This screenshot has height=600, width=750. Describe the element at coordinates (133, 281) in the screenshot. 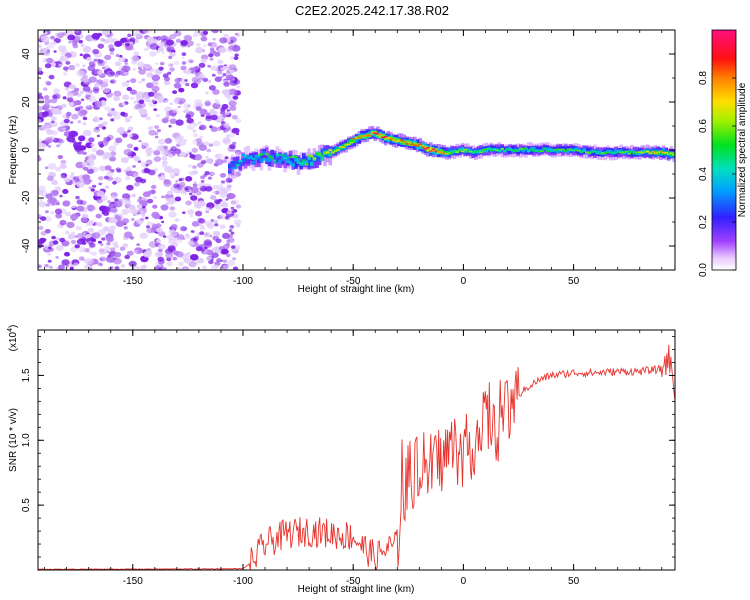

I see `x-tick-label: -150` at that location.